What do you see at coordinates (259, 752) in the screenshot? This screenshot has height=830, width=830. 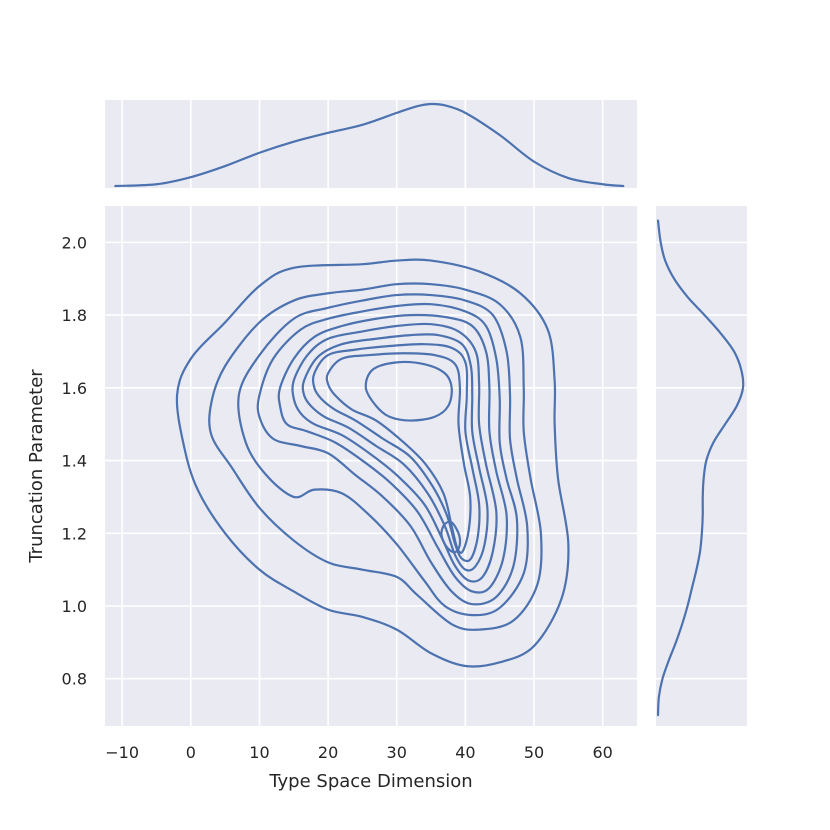 I see `x-tick-label: 10` at bounding box center [259, 752].